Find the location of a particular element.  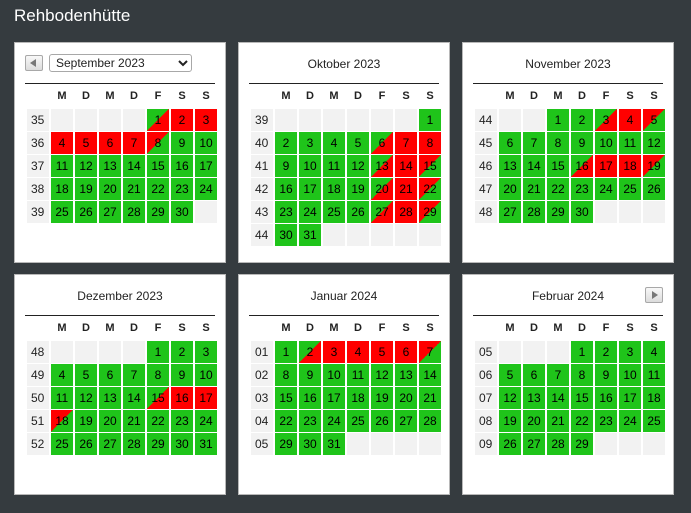

month-select: September 2023 is located at coordinates (120, 63).